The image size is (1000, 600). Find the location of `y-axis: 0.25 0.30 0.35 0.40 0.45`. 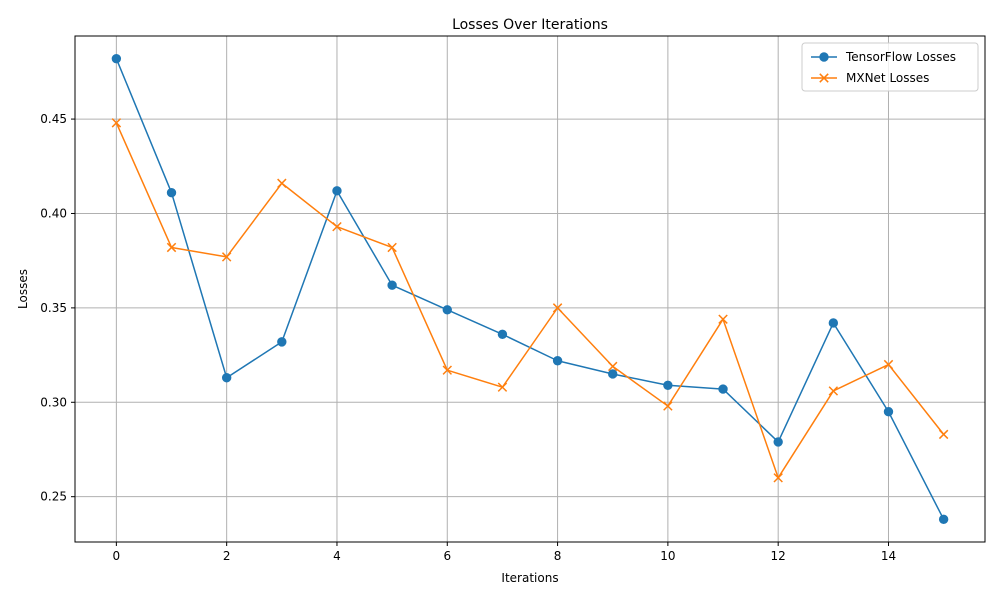

y-axis: 0.25 0.30 0.35 0.40 0.45 is located at coordinates (57, 308).